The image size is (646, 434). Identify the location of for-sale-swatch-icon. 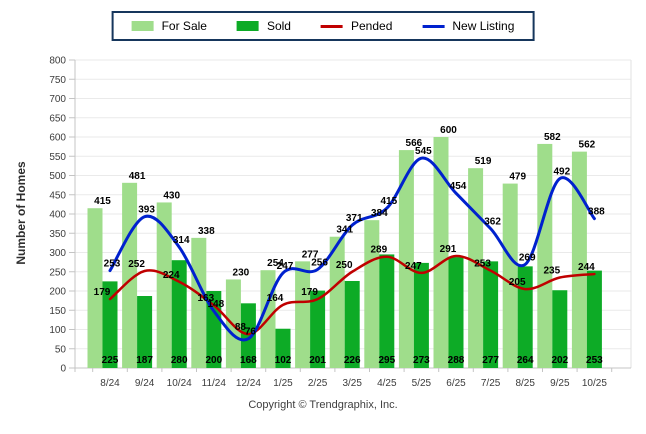
(142, 26).